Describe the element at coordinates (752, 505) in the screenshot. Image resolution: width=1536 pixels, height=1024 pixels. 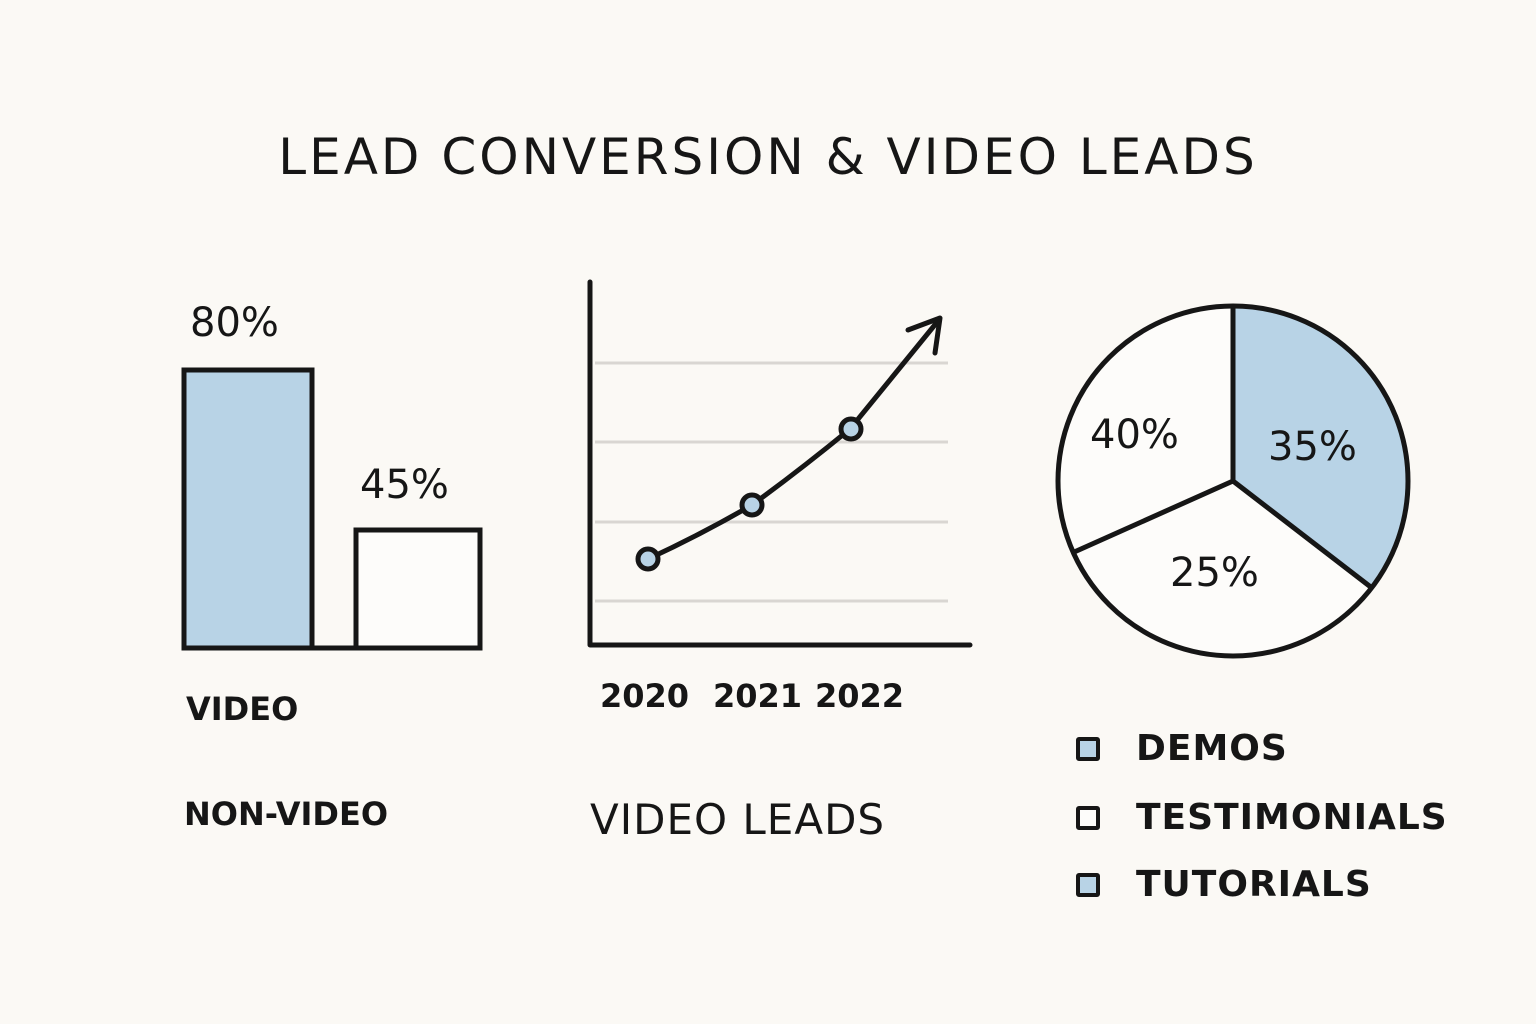
I see `point-2021` at that location.